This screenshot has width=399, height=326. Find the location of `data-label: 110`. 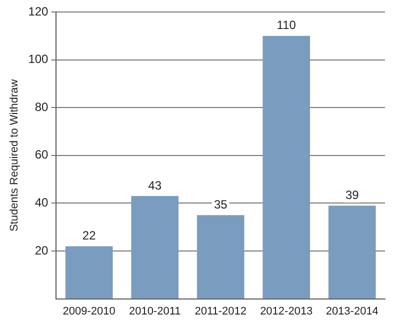

data-label: 110 is located at coordinates (286, 25).